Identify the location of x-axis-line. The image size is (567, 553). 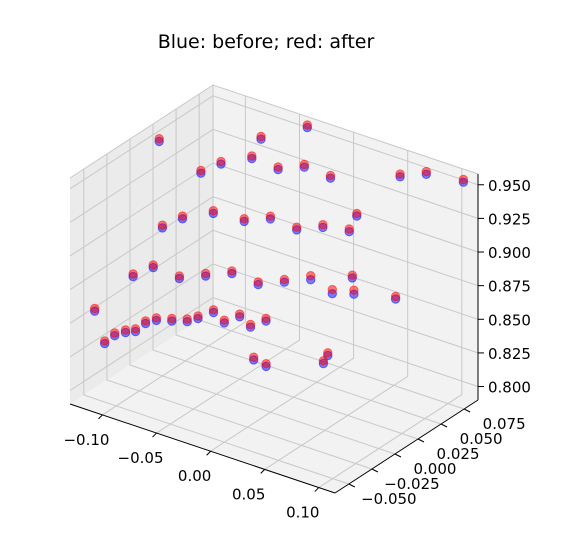
(202, 448).